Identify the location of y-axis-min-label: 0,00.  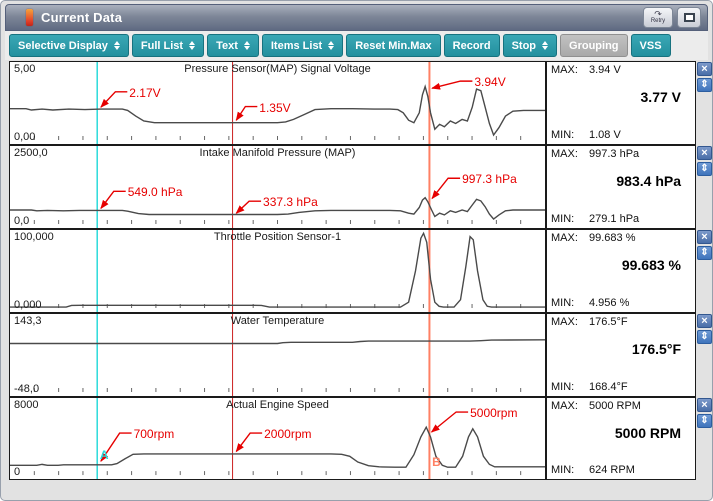
(25, 137).